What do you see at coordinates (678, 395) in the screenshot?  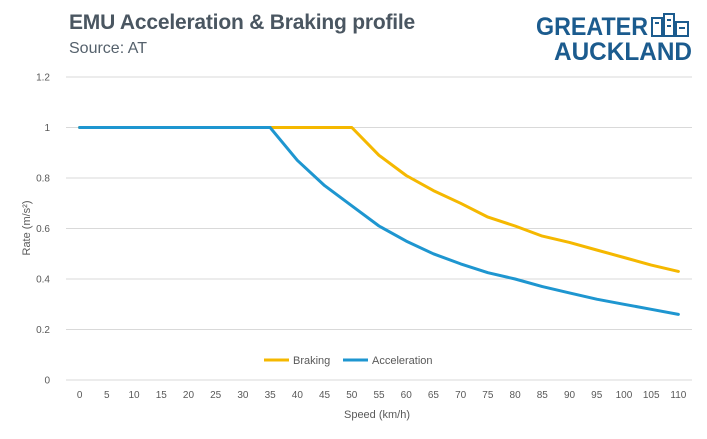 I see `x-tick-label: 110` at bounding box center [678, 395].